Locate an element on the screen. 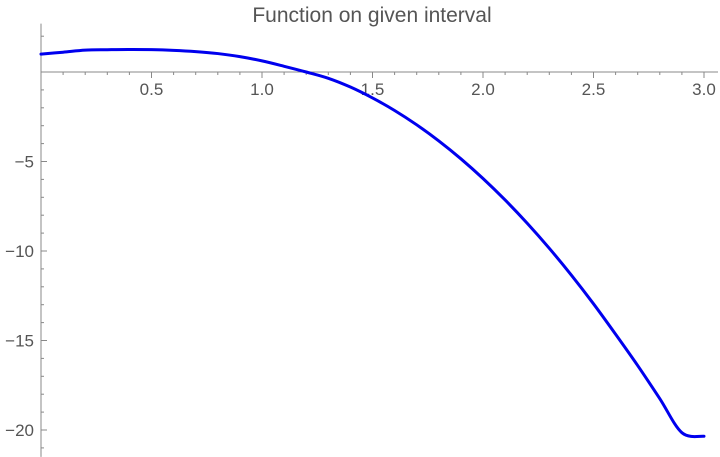  x-tick-label: 1.0 is located at coordinates (262, 89).